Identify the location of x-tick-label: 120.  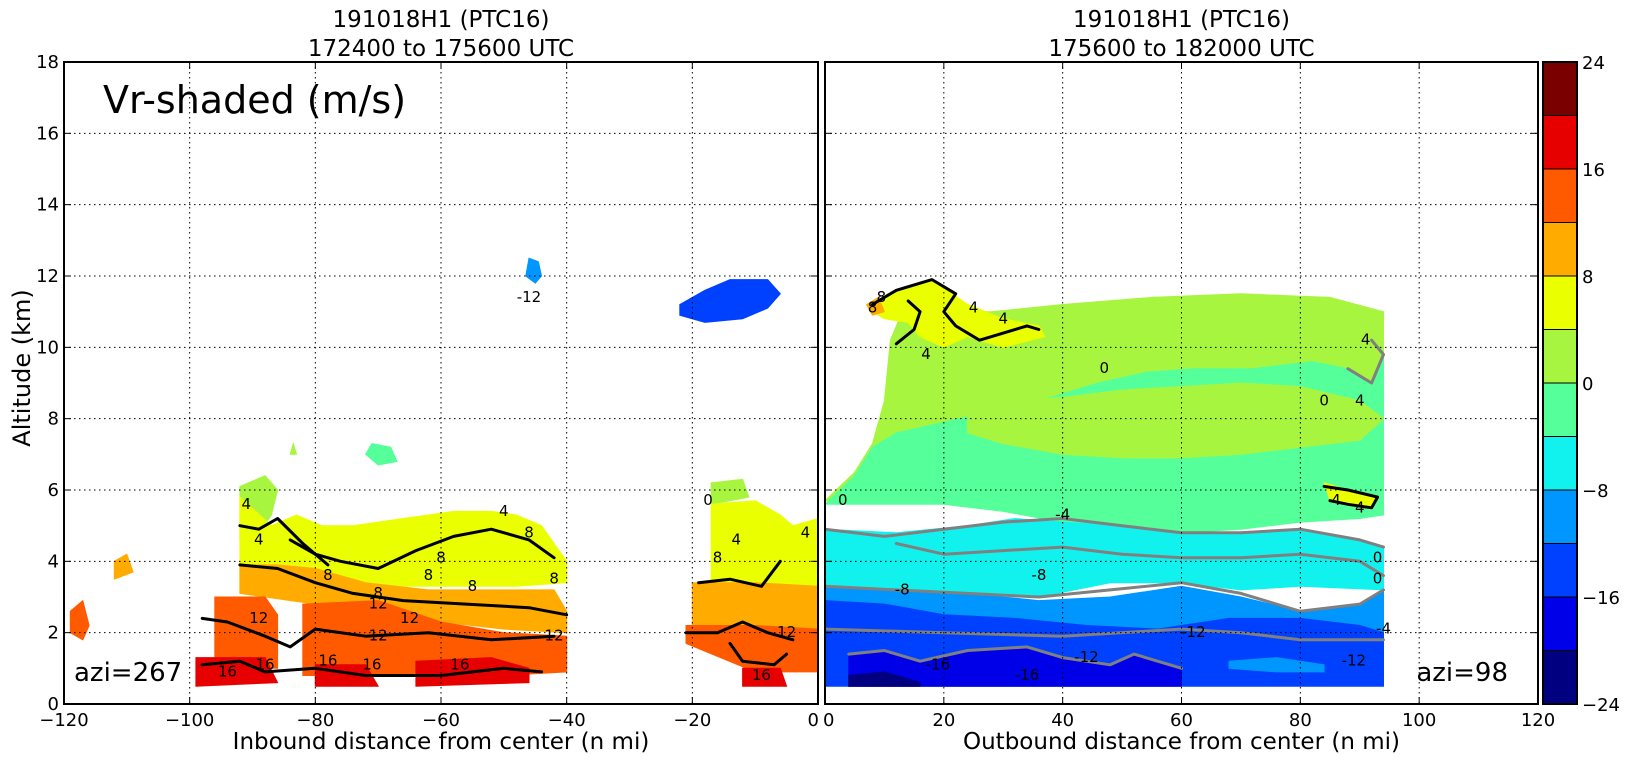
(1538, 720).